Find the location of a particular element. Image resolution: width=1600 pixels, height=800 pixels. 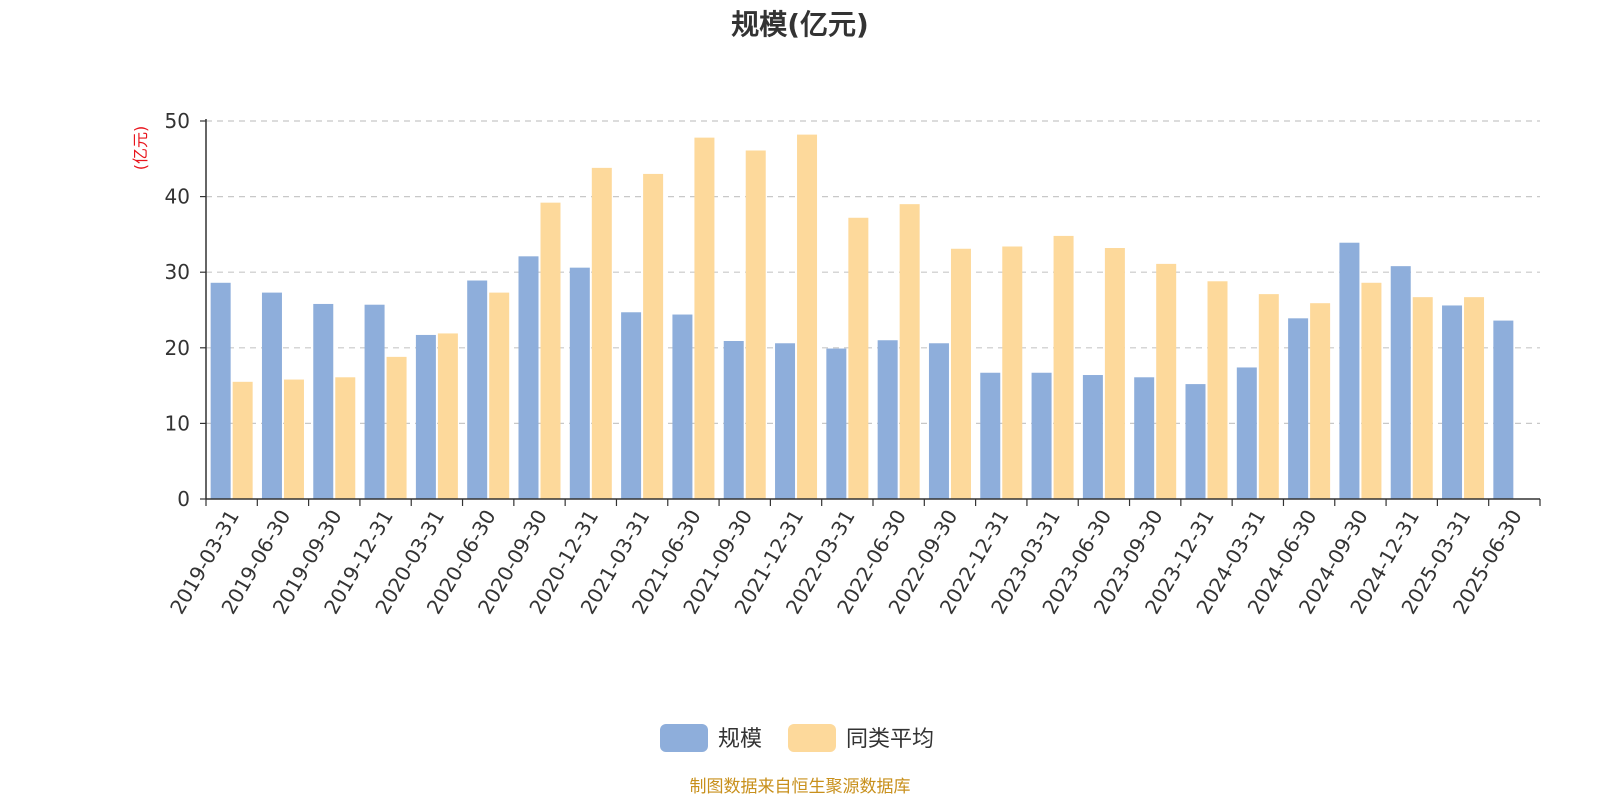

y-axis-ticks: 0 10 20 30 40 50 is located at coordinates (185, 310).